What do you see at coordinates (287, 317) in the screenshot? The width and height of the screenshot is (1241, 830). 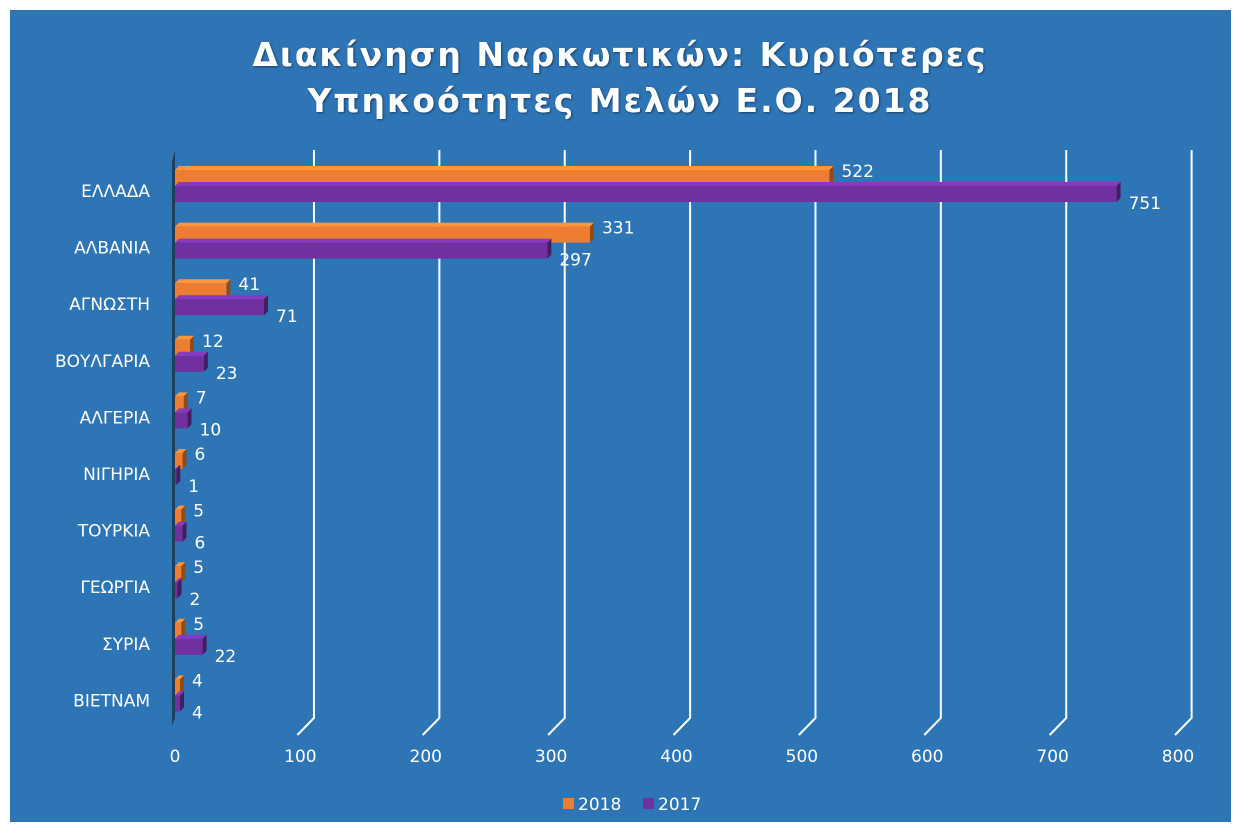 I see `data-label: 71` at bounding box center [287, 317].